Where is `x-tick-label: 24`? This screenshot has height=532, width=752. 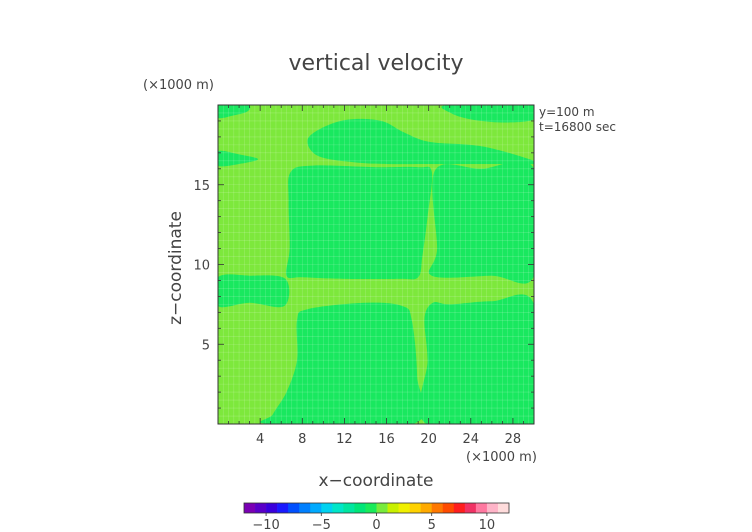 x-tick-label: 24 is located at coordinates (471, 439).